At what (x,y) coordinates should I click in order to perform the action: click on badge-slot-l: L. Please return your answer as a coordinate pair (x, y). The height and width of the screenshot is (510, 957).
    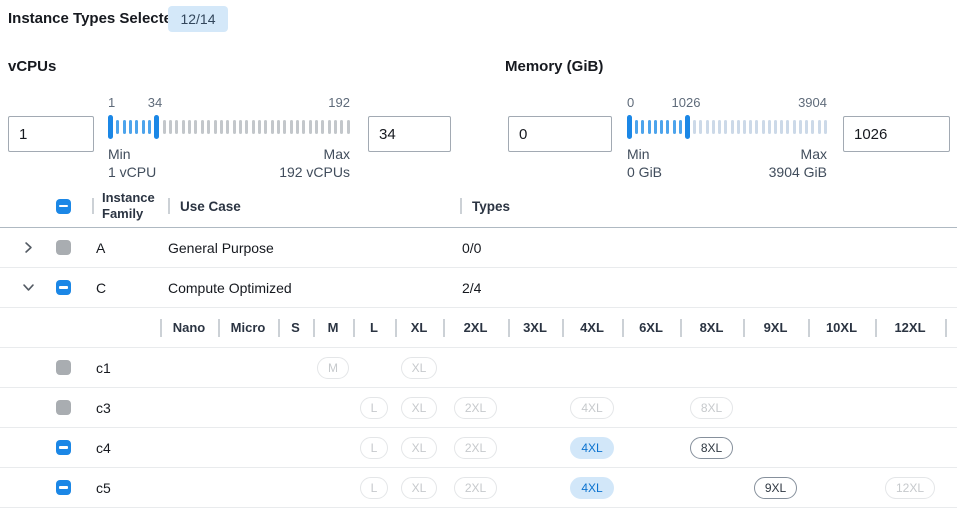
    Looking at the image, I should click on (374, 447).